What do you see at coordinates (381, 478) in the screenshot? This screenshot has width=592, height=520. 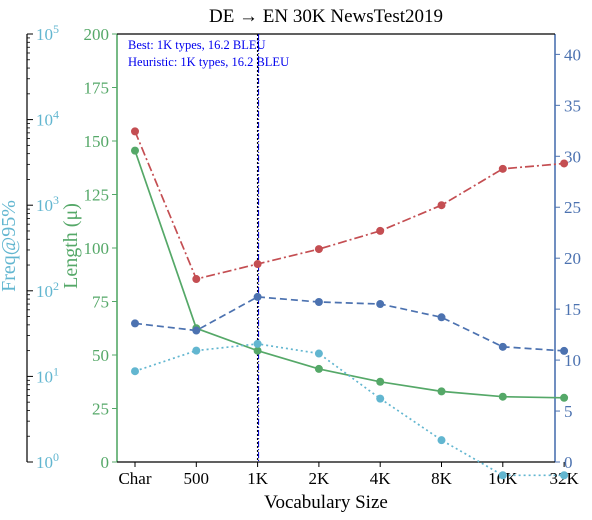 I see `x-tick-label: 4K` at bounding box center [381, 478].